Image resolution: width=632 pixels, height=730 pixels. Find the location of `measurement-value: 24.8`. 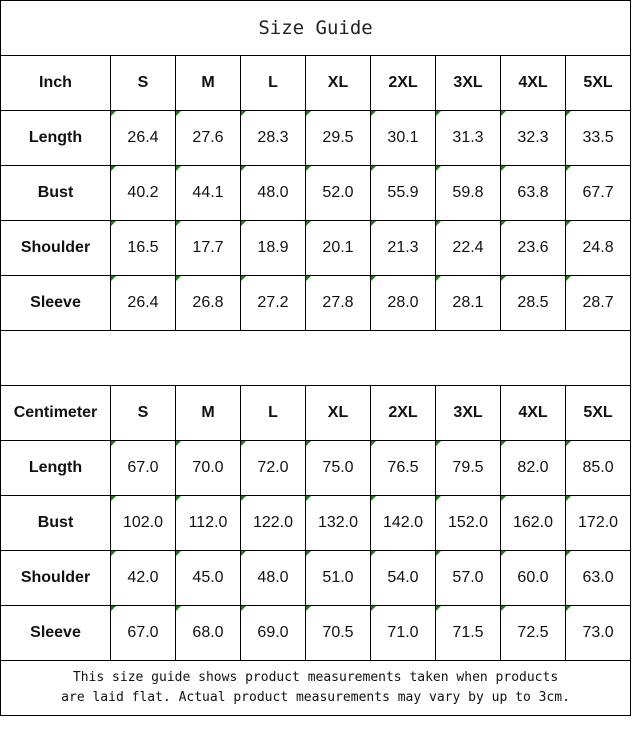

measurement-value: 24.8 is located at coordinates (598, 248).